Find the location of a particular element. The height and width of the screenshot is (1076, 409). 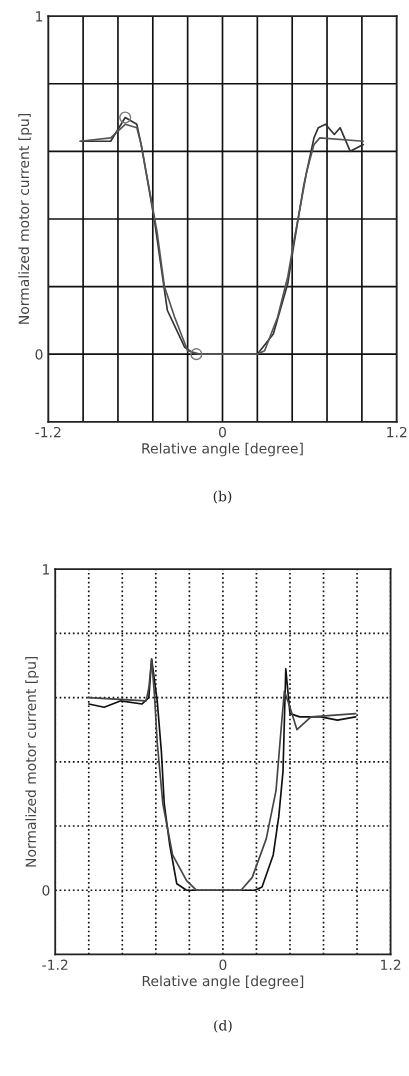

y-tick-label: 0 is located at coordinates (46, 890).